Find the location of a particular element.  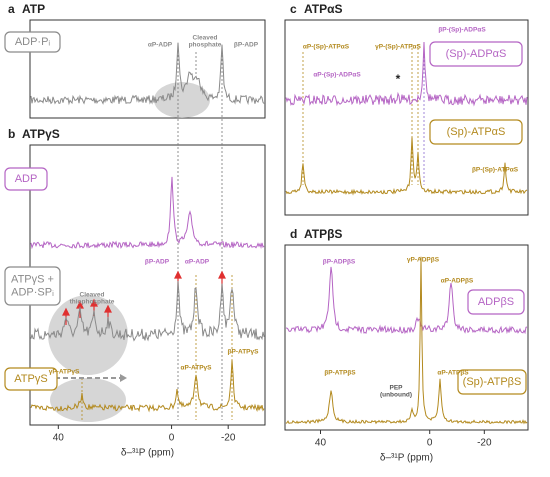

annotation: βP-(Sp)-ATPαS is located at coordinates (495, 170).